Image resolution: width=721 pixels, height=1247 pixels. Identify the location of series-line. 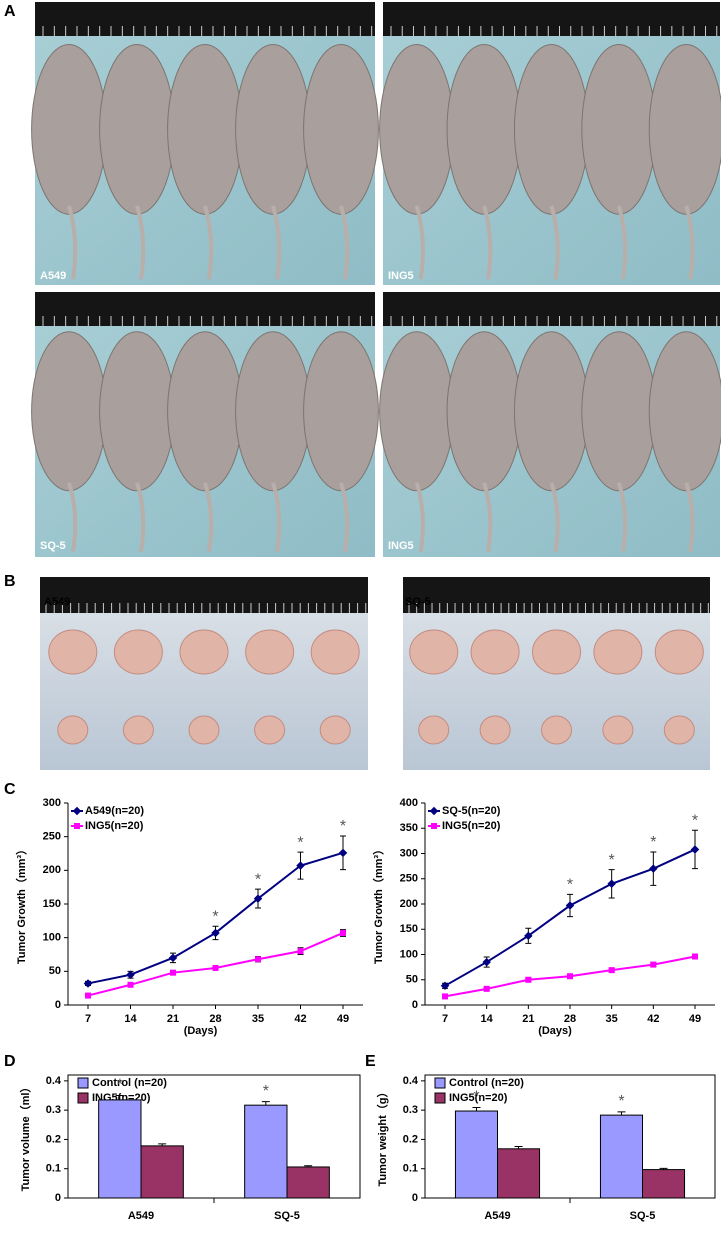
(570, 917).